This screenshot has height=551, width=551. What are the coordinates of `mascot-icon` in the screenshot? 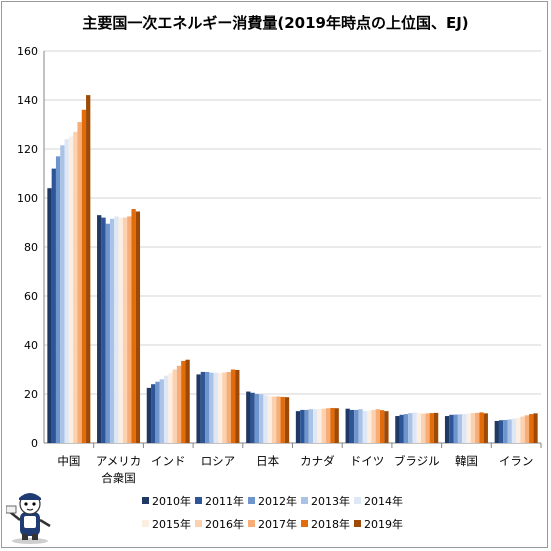 It's located at (28, 518).